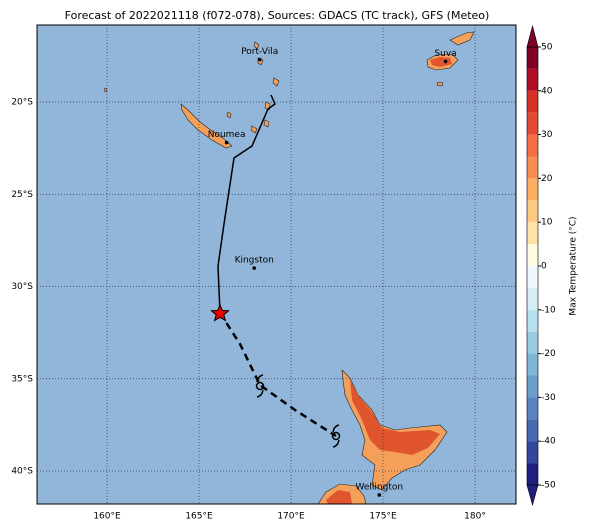 This screenshot has width=591, height=529. Describe the element at coordinates (548, 486) in the screenshot. I see `colorbar-tick-label: -50` at that location.